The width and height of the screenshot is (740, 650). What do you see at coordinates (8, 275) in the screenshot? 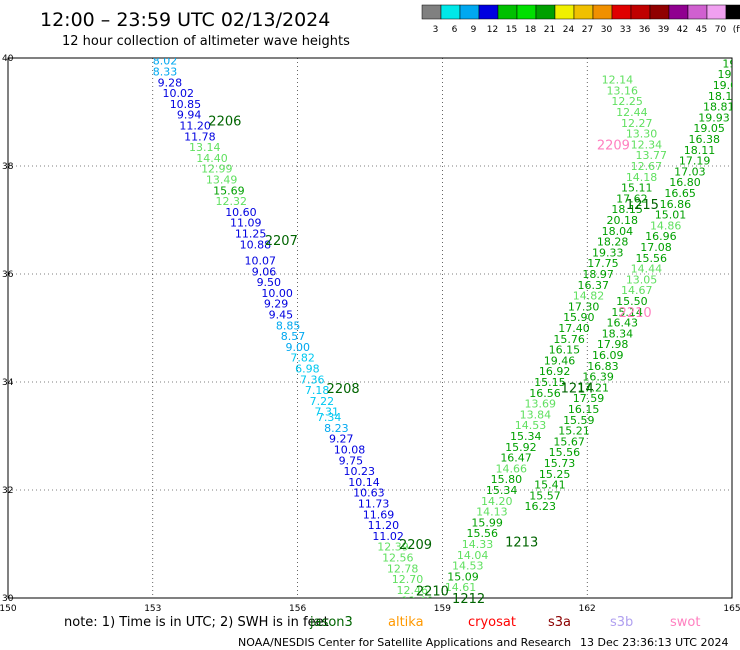
I see `y-tick-label: 36` at bounding box center [8, 275].